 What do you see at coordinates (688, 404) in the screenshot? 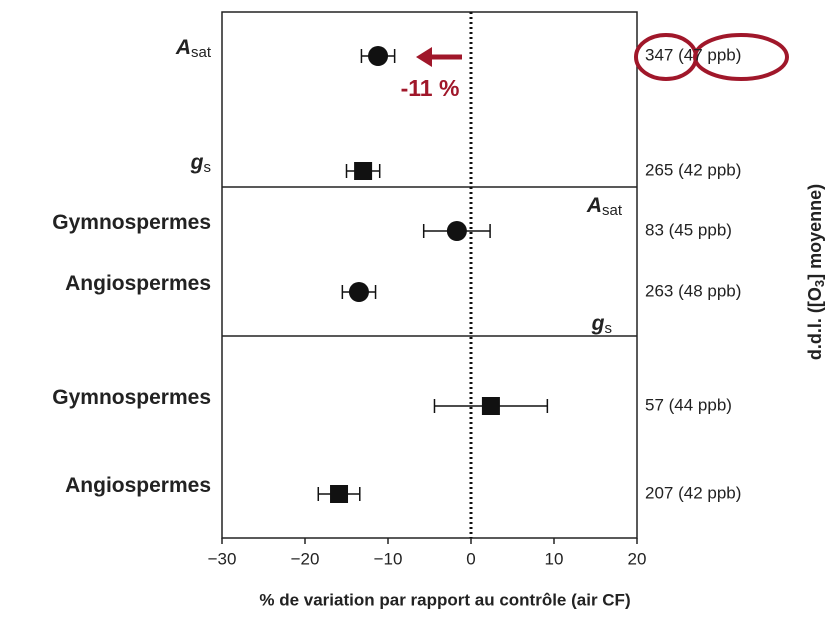
I see `right-label: 57 (44 ppb)` at bounding box center [688, 404].